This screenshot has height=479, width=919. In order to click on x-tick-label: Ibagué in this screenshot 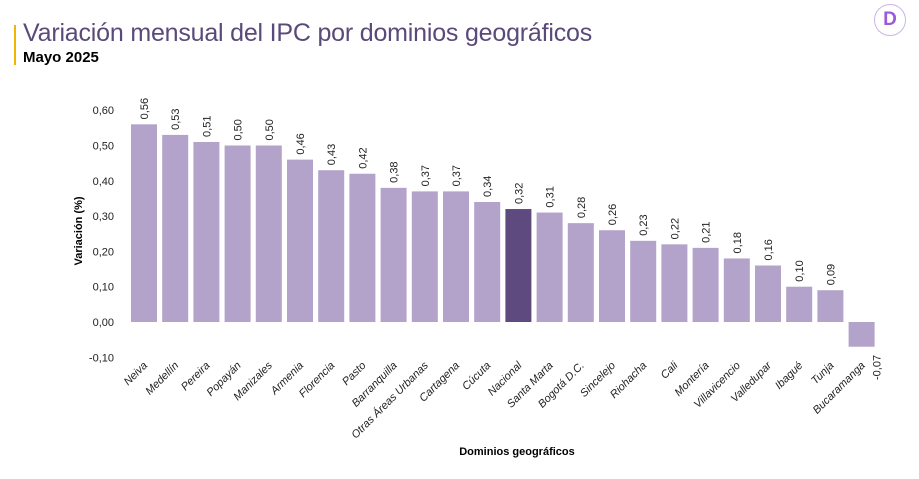, I will do `click(789, 376)`.